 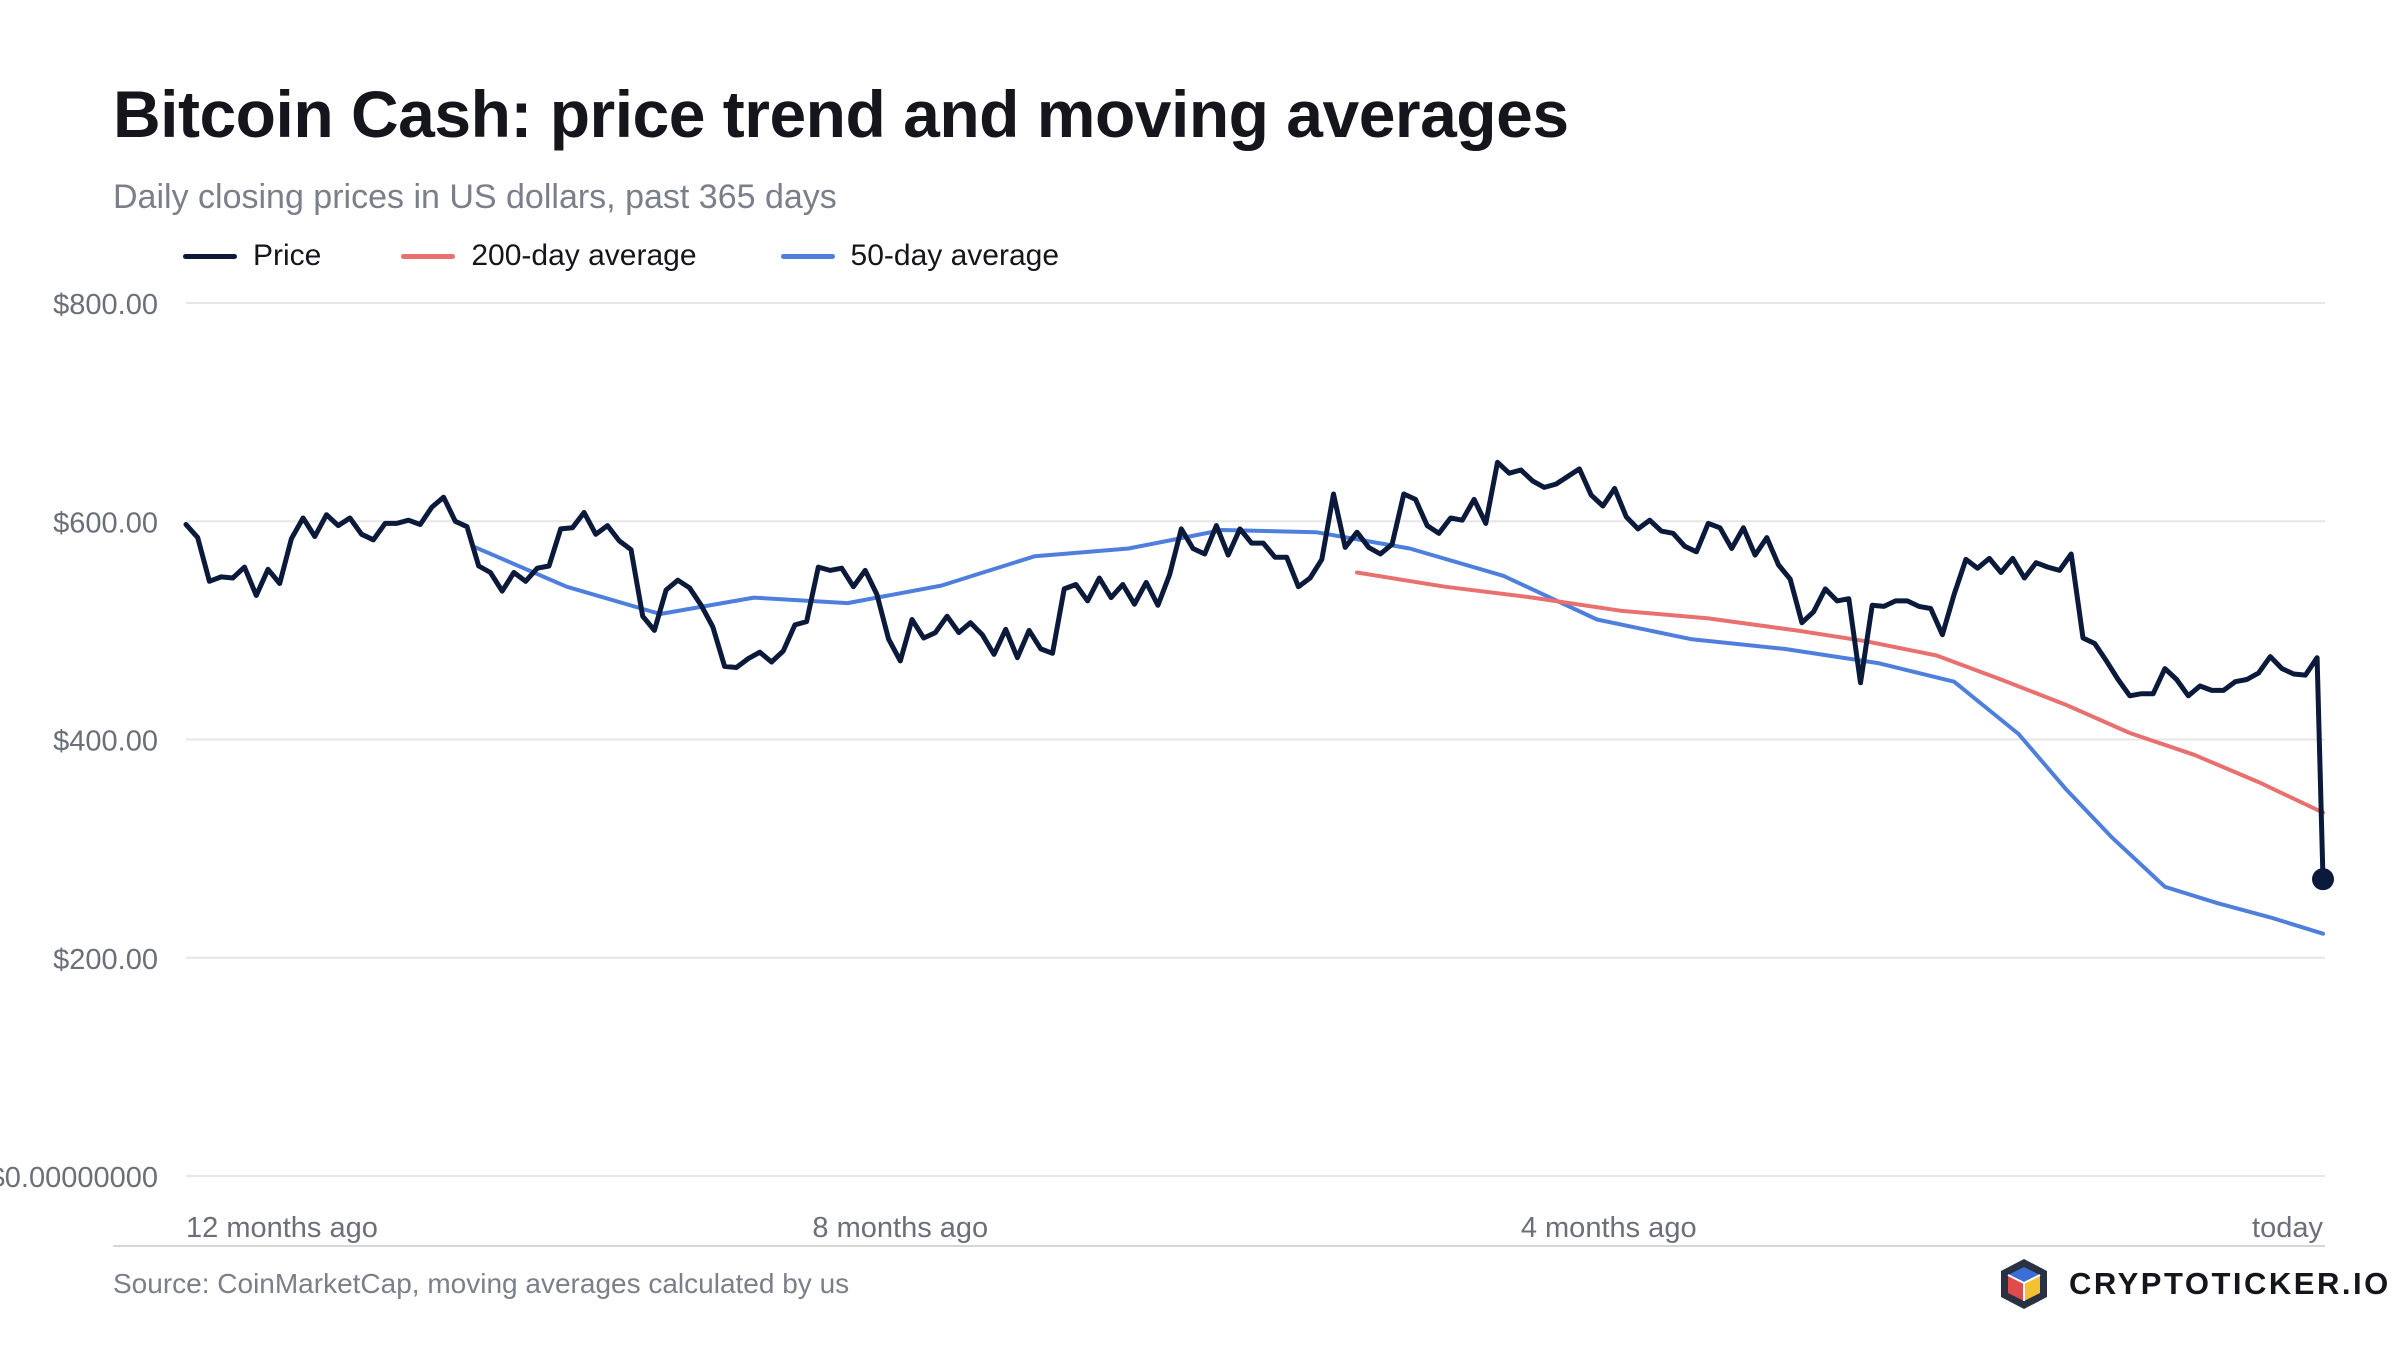 What do you see at coordinates (1840, 692) in the screenshot?
I see `ma200-line` at bounding box center [1840, 692].